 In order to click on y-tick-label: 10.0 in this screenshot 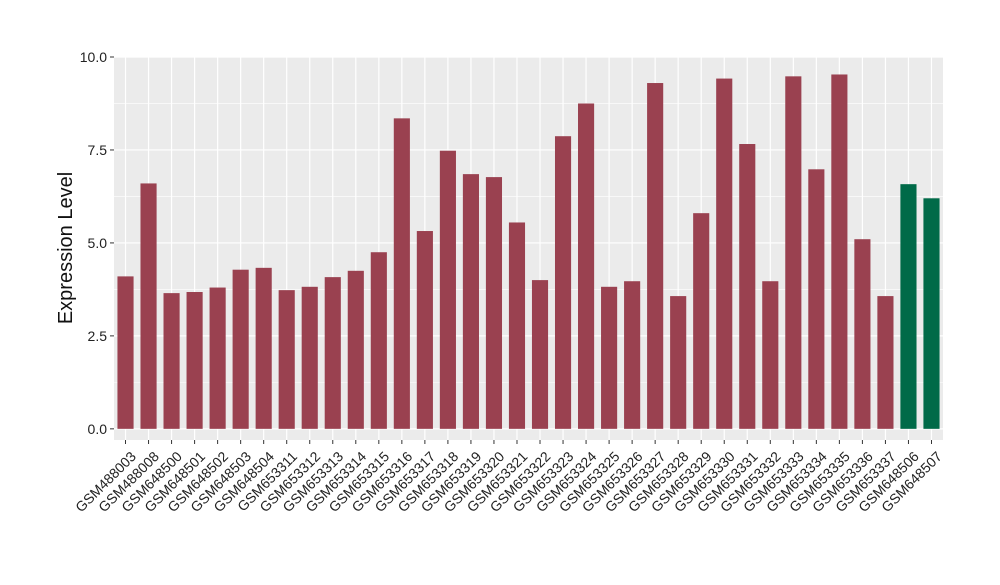, I will do `click(93, 57)`.